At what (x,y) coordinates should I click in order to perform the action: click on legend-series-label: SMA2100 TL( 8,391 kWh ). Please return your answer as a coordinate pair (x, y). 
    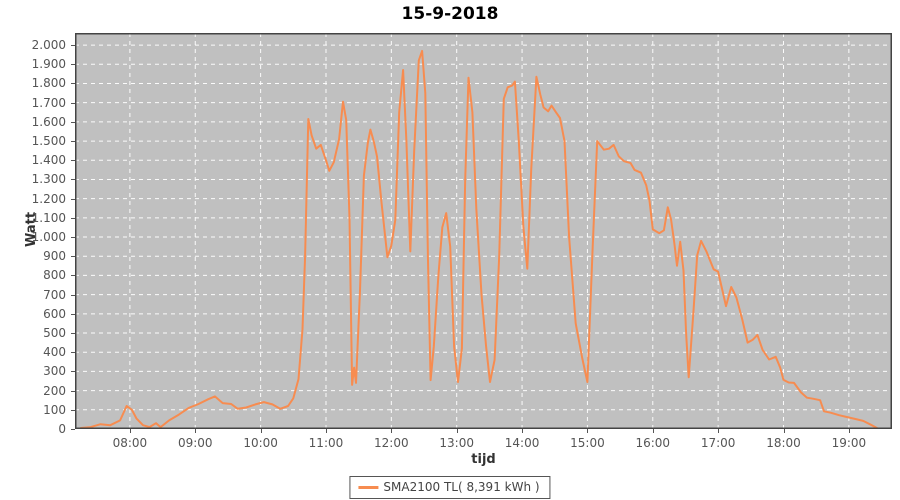
    Looking at the image, I should click on (461, 487).